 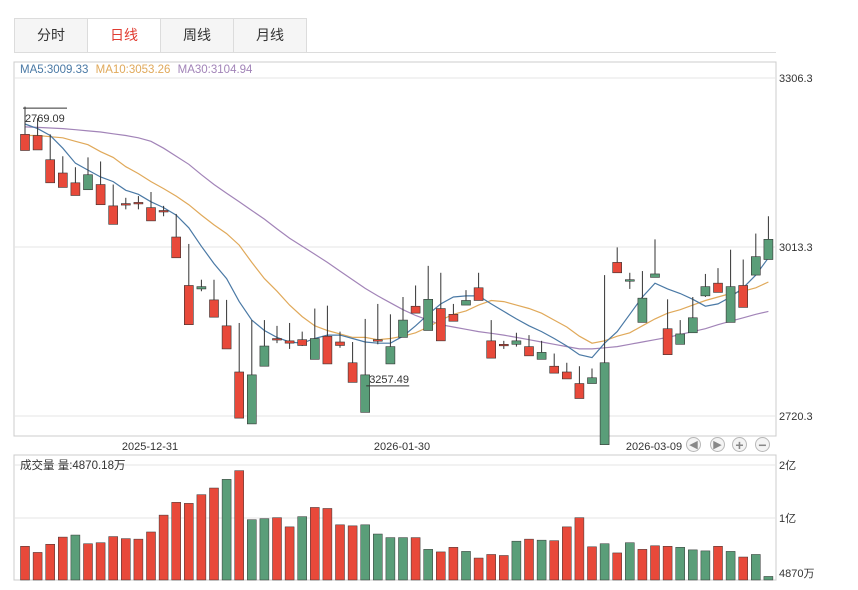 What do you see at coordinates (796, 574) in the screenshot?
I see `volume-tick-label: 4870万` at bounding box center [796, 574].